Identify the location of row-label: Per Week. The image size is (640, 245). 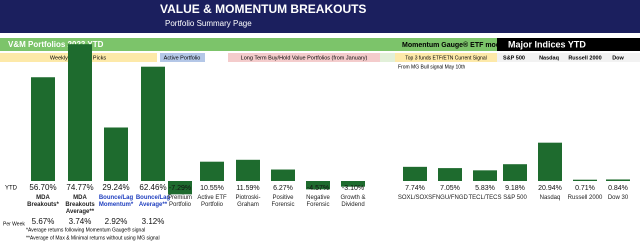
(14, 224).